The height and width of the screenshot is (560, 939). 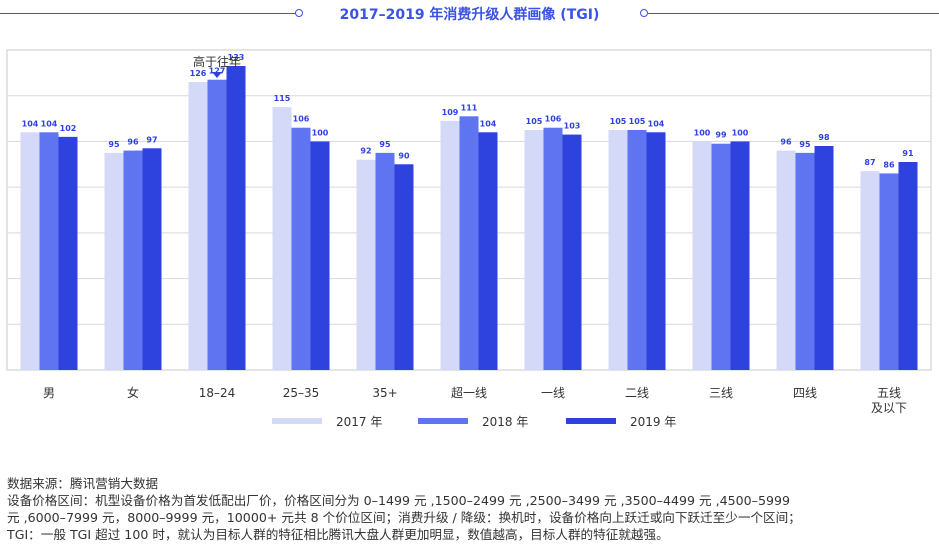 What do you see at coordinates (450, 112) in the screenshot?
I see `data-label: 109` at bounding box center [450, 112].